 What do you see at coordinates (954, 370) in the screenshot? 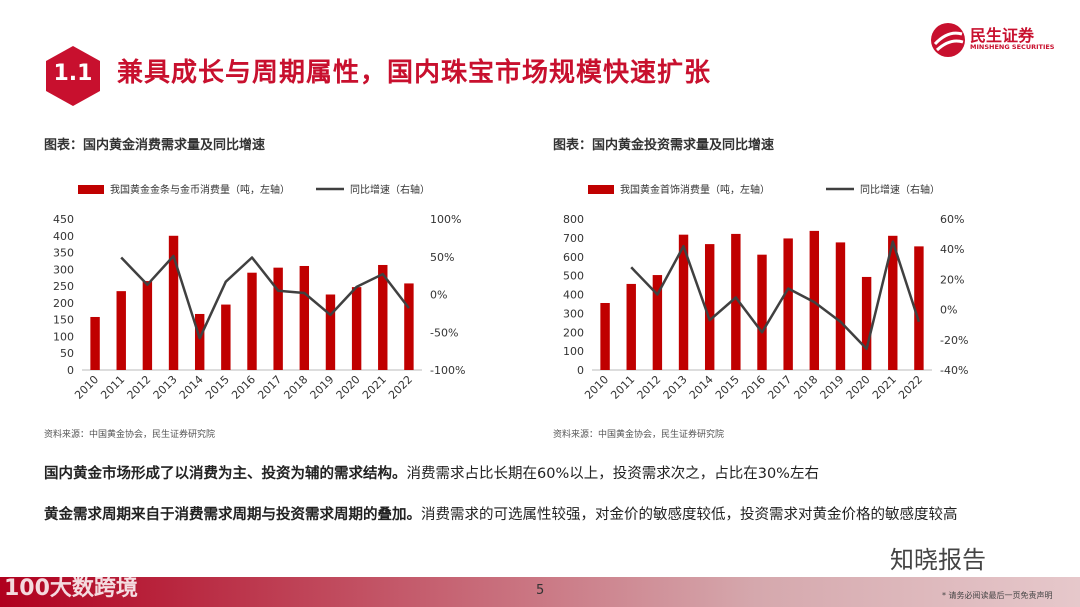
I see `y-right-tick-label: -40%` at bounding box center [954, 370].